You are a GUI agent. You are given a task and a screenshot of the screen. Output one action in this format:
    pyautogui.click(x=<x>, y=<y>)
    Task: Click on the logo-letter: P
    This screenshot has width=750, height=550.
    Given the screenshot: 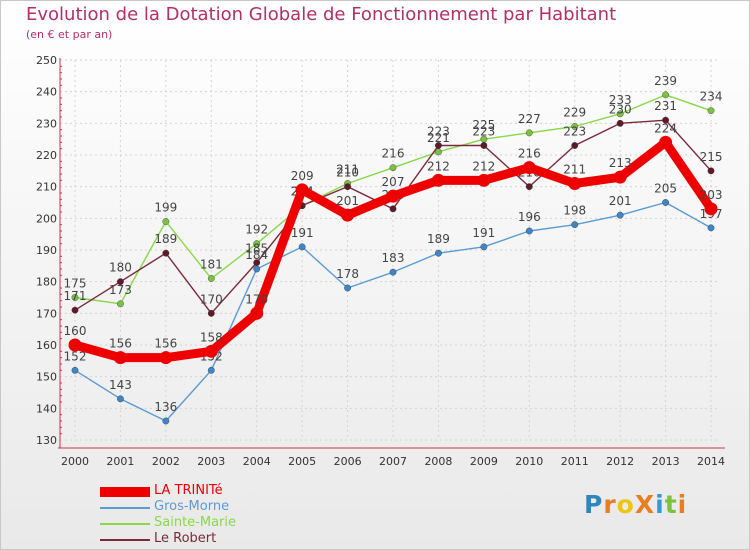 What is the action you would take?
    pyautogui.click(x=594, y=504)
    